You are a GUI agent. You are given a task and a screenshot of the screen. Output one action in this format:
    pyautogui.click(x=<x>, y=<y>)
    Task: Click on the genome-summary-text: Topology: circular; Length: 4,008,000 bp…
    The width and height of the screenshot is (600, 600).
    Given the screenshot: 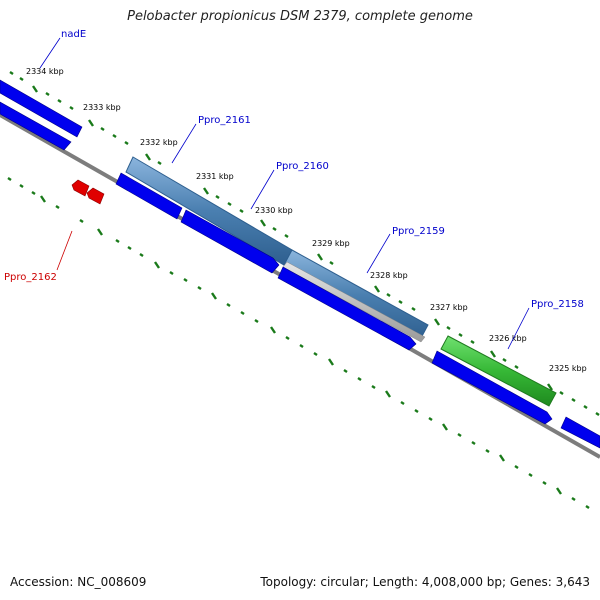 What is the action you would take?
    pyautogui.click(x=425, y=582)
    